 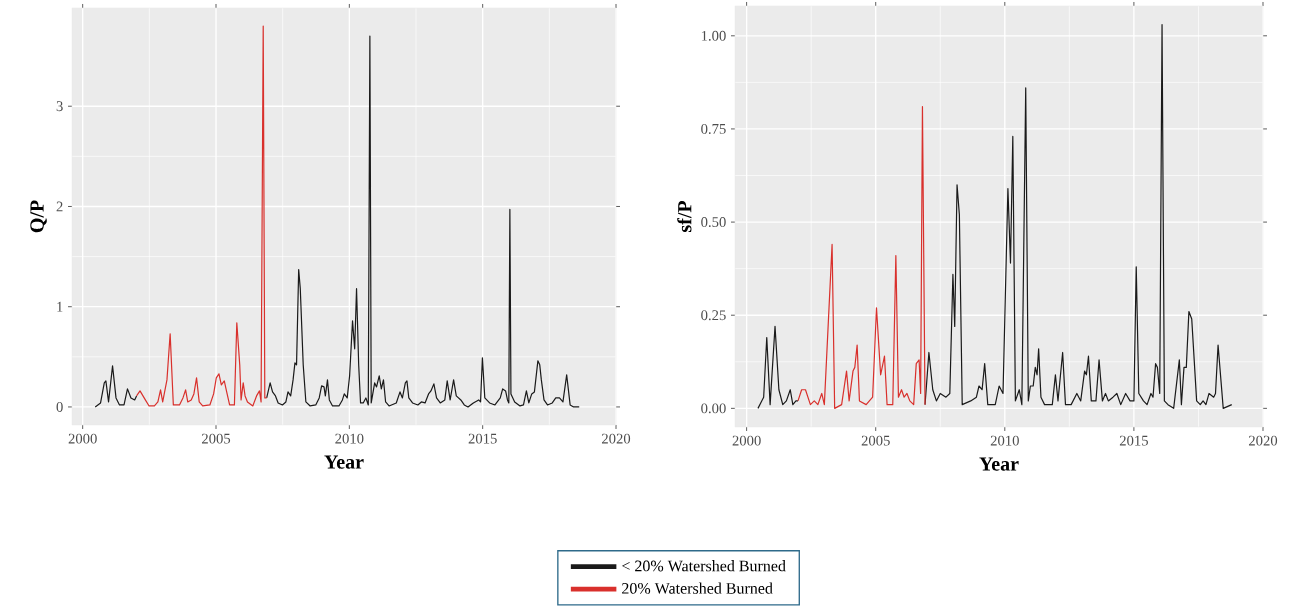 What do you see at coordinates (697, 588) in the screenshot?
I see `legend-label: 20% Watershed Burned` at bounding box center [697, 588].